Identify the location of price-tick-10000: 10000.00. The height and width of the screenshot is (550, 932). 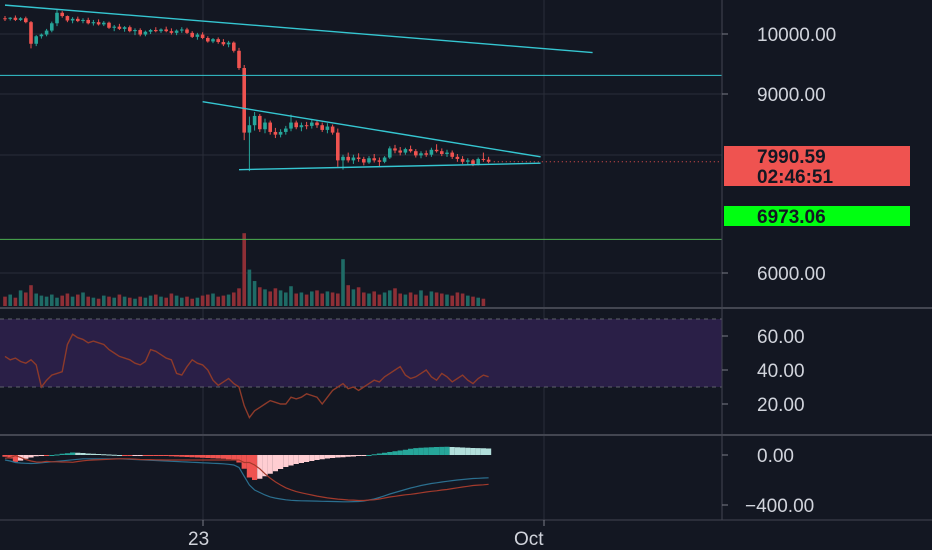
(796, 35).